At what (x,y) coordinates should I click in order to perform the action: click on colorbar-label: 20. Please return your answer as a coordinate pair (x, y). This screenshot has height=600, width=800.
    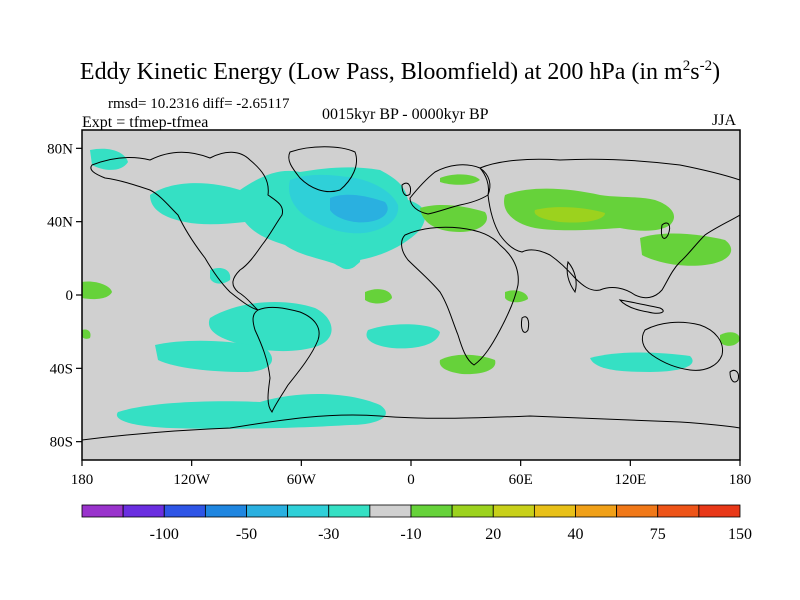
    Looking at the image, I should click on (493, 534).